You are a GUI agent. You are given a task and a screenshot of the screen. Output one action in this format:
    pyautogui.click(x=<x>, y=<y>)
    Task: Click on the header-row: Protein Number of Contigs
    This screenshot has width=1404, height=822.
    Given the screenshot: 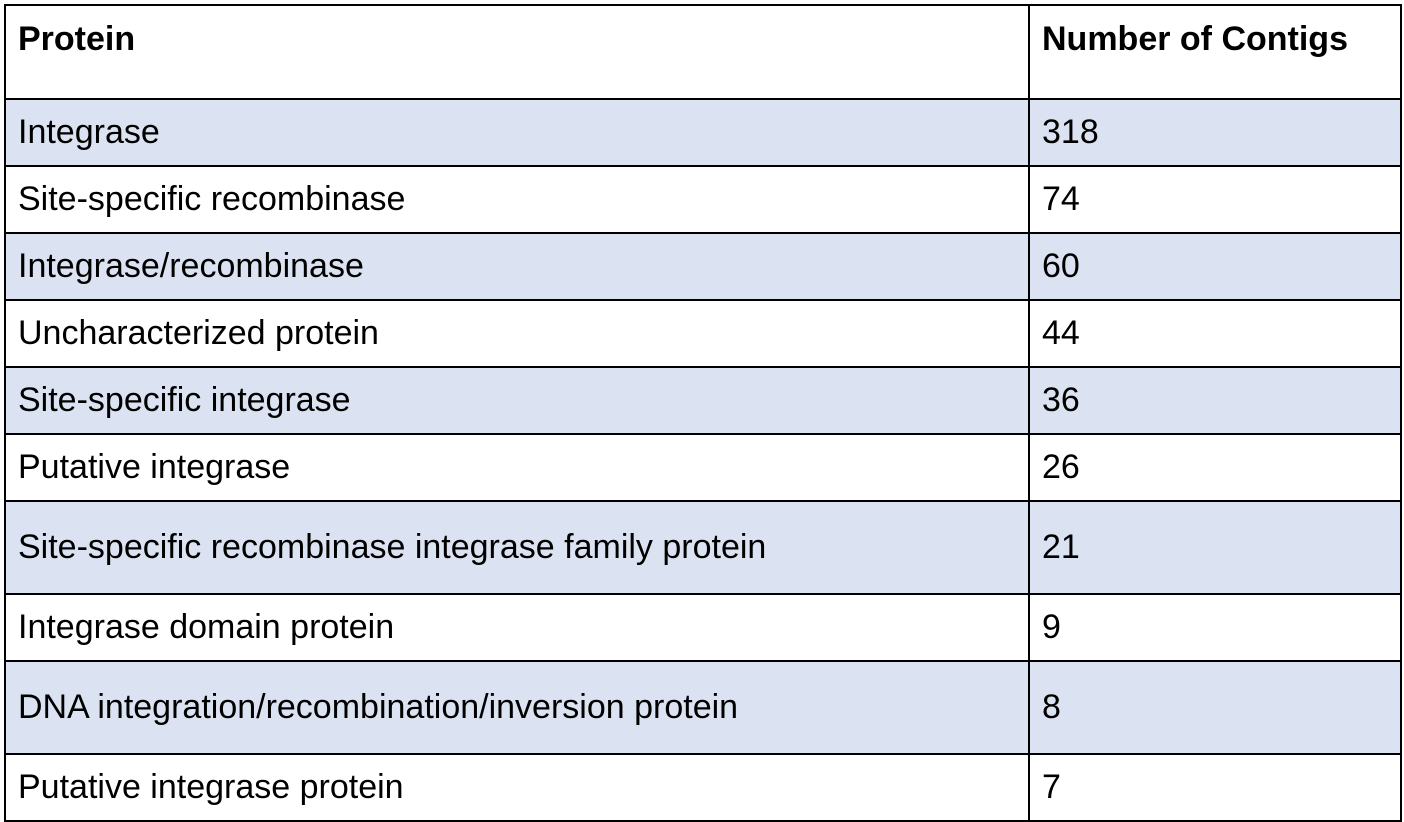 What is the action you would take?
    pyautogui.click(x=703, y=52)
    